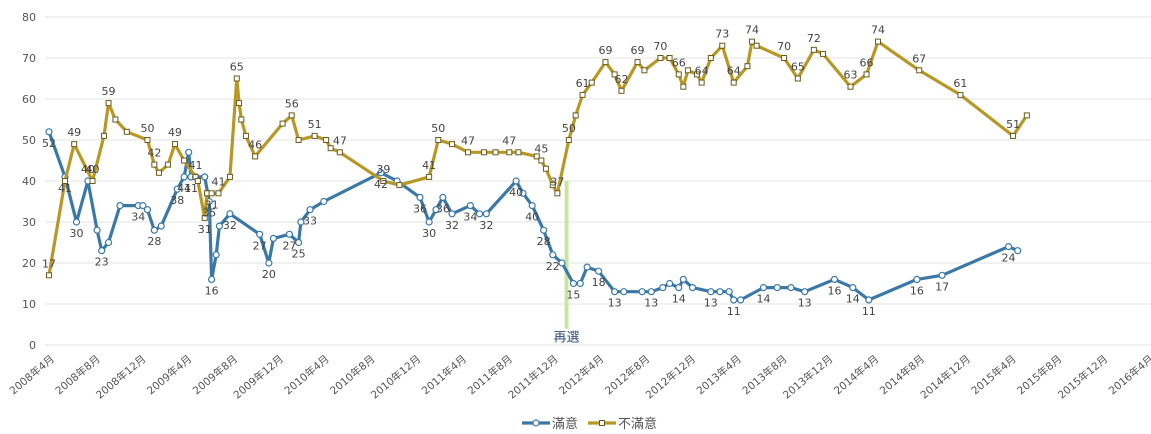 The width and height of the screenshot is (1151, 434). I want to click on data-label: 63, so click(851, 75).